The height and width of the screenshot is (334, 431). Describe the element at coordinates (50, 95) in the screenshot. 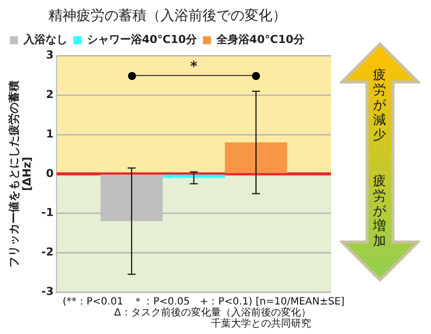

I see `y-tick-label: 2` at that location.